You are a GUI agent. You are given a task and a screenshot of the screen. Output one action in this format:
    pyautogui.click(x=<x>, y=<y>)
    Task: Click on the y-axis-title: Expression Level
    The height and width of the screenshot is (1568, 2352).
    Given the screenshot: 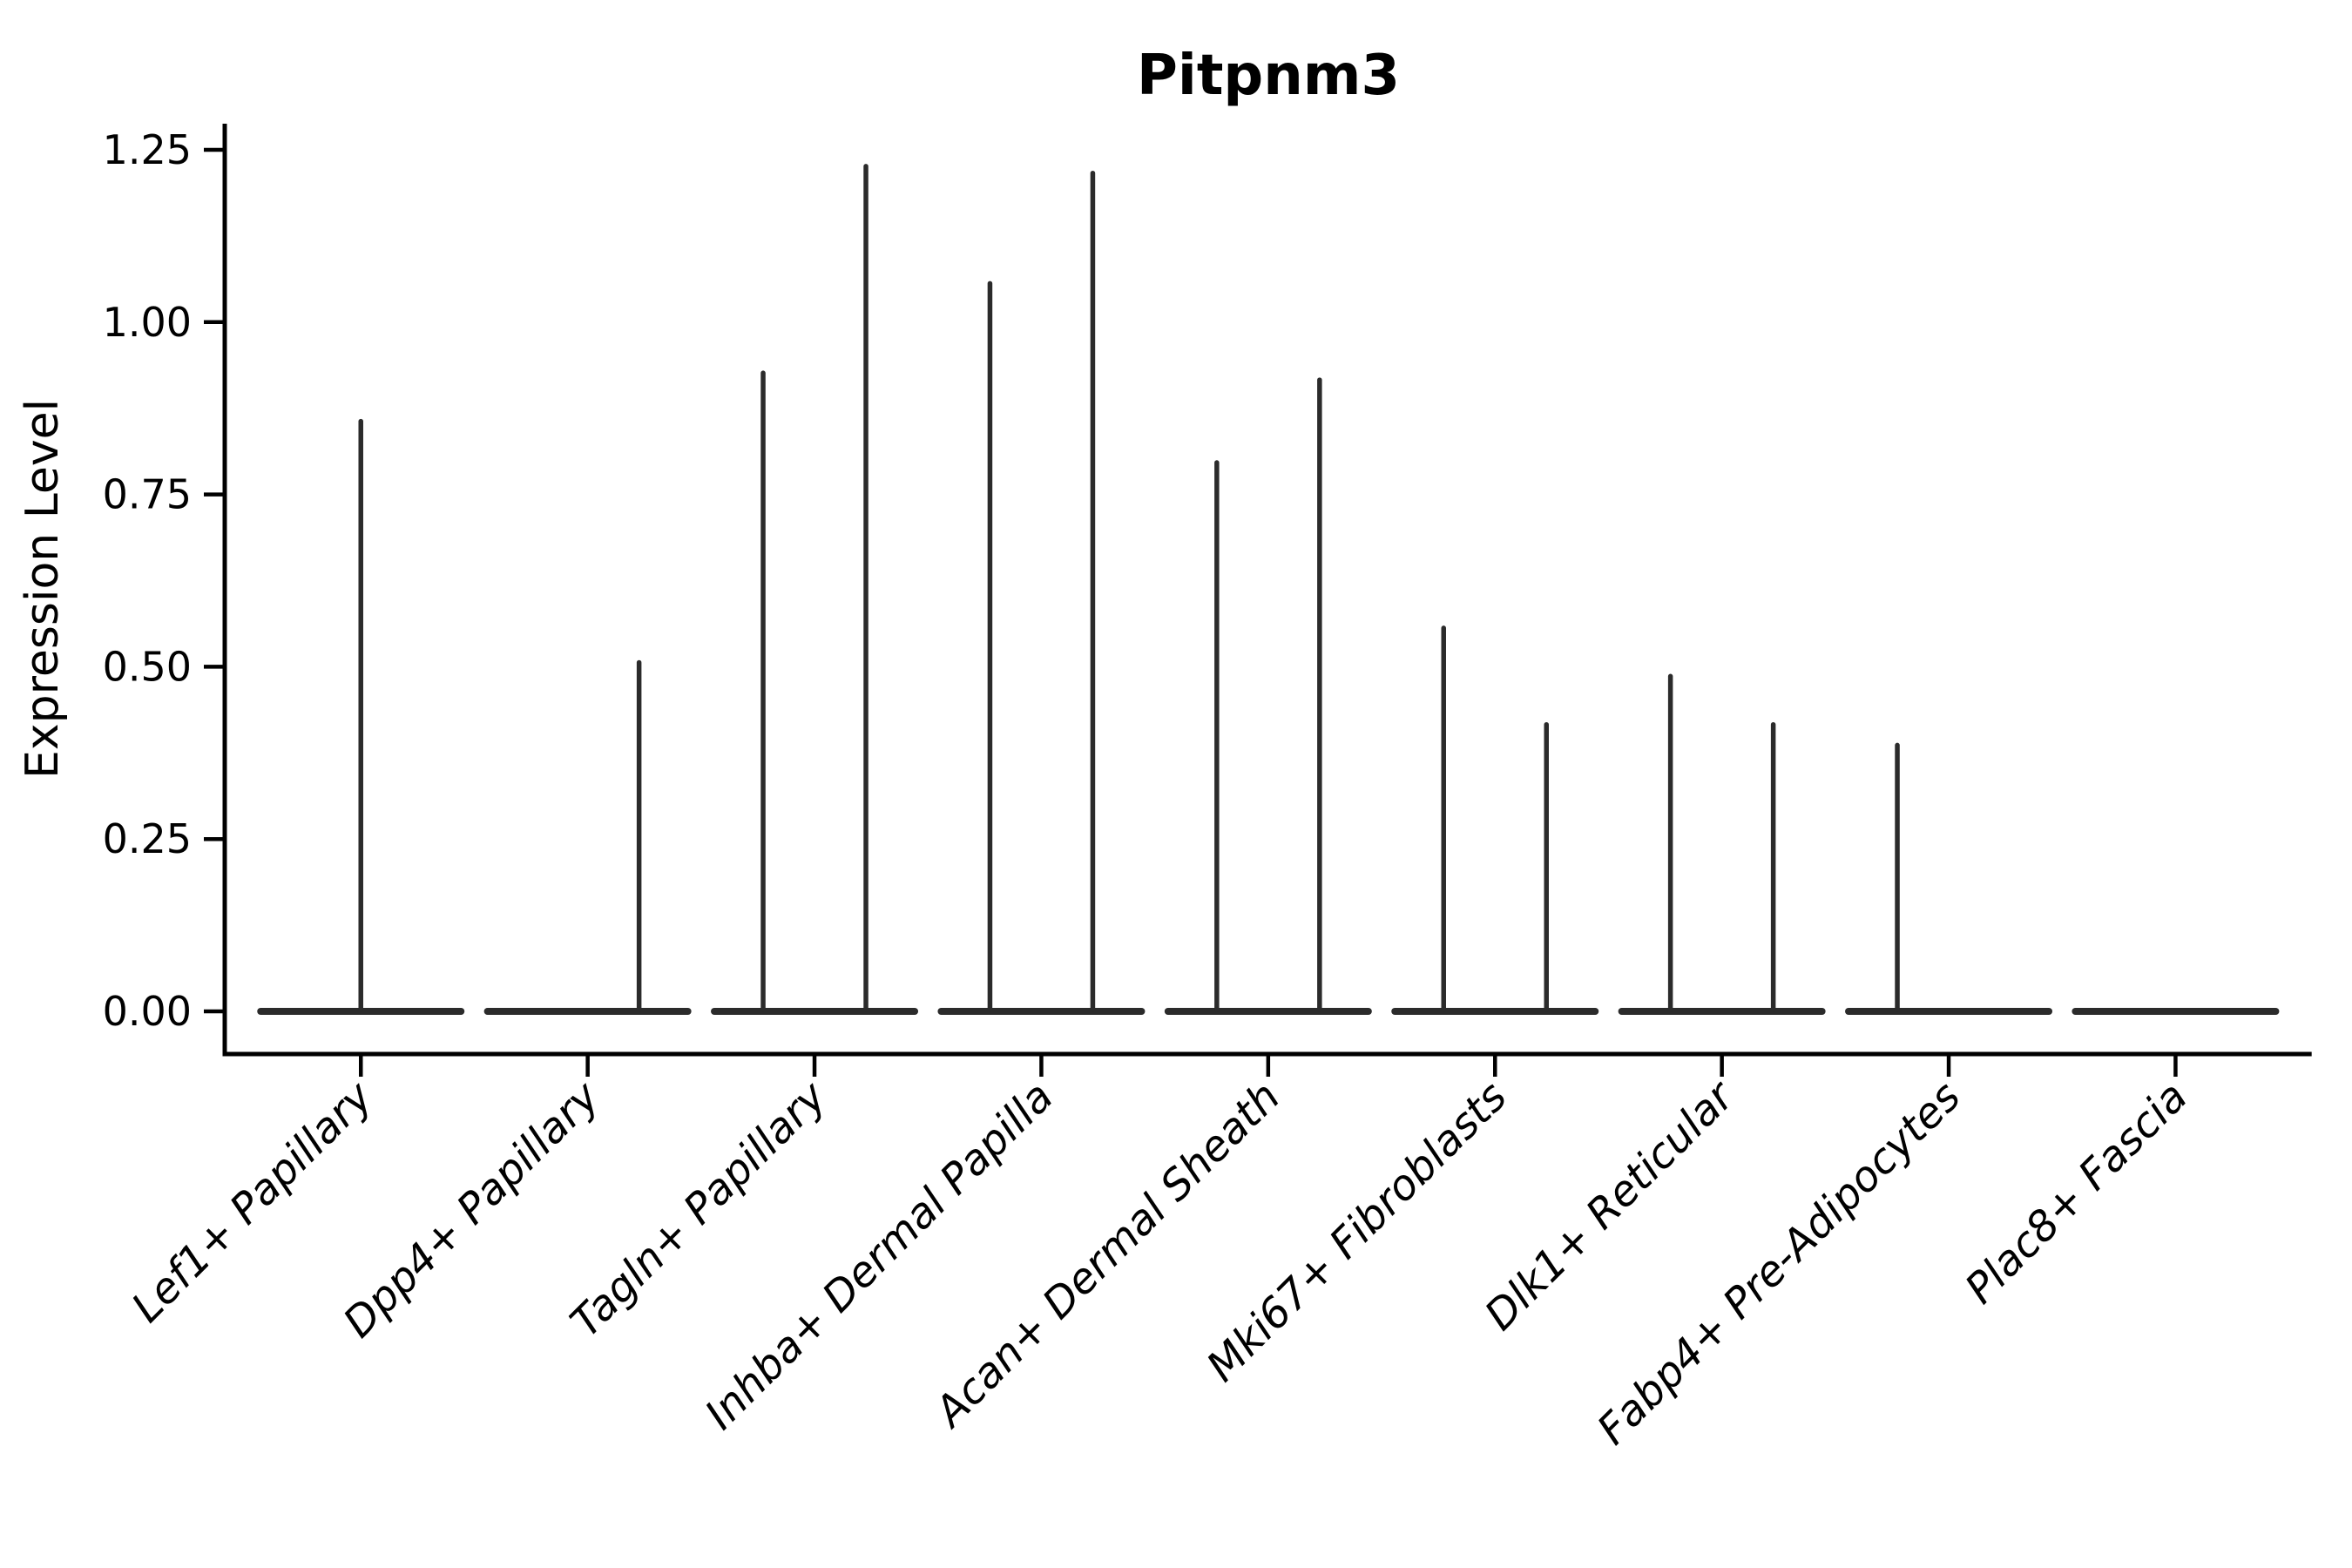 What is the action you would take?
    pyautogui.click(x=43, y=589)
    